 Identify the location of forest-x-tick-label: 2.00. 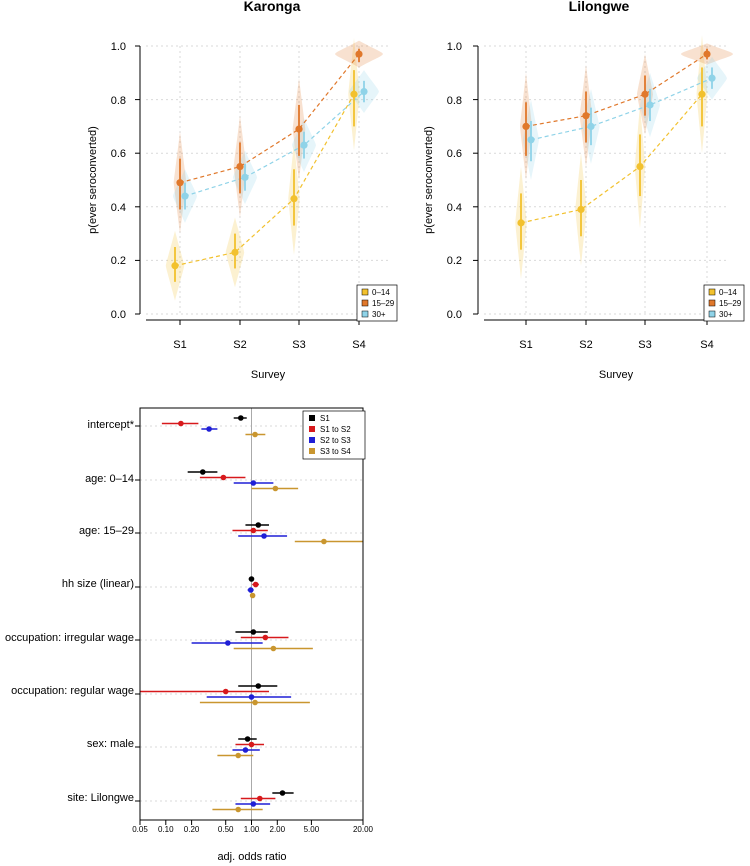
(278, 829).